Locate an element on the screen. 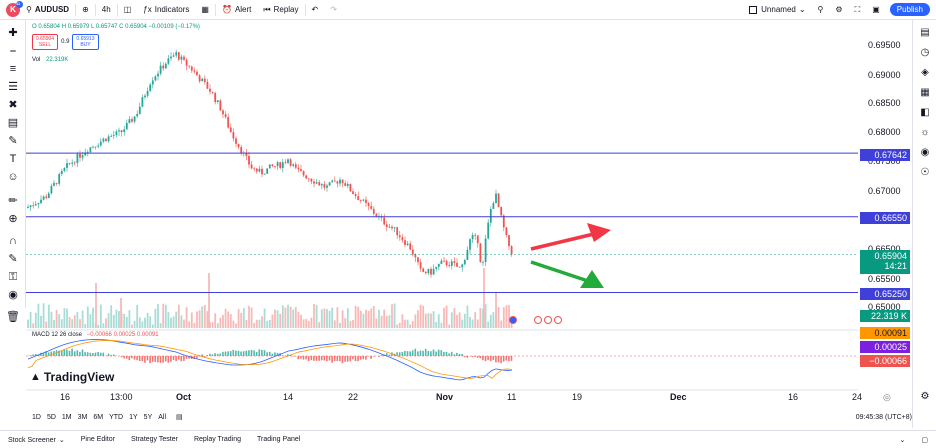 The image size is (936, 448). alert-button: ⏰ Alert is located at coordinates (236, 9).